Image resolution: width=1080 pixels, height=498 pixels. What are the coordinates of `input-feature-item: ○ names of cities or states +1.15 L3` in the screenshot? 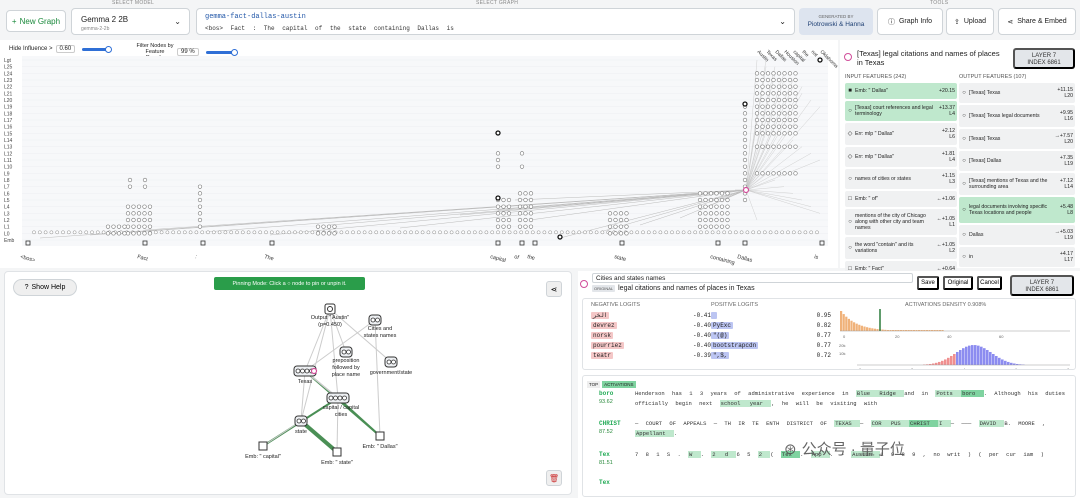 It's located at (901, 179).